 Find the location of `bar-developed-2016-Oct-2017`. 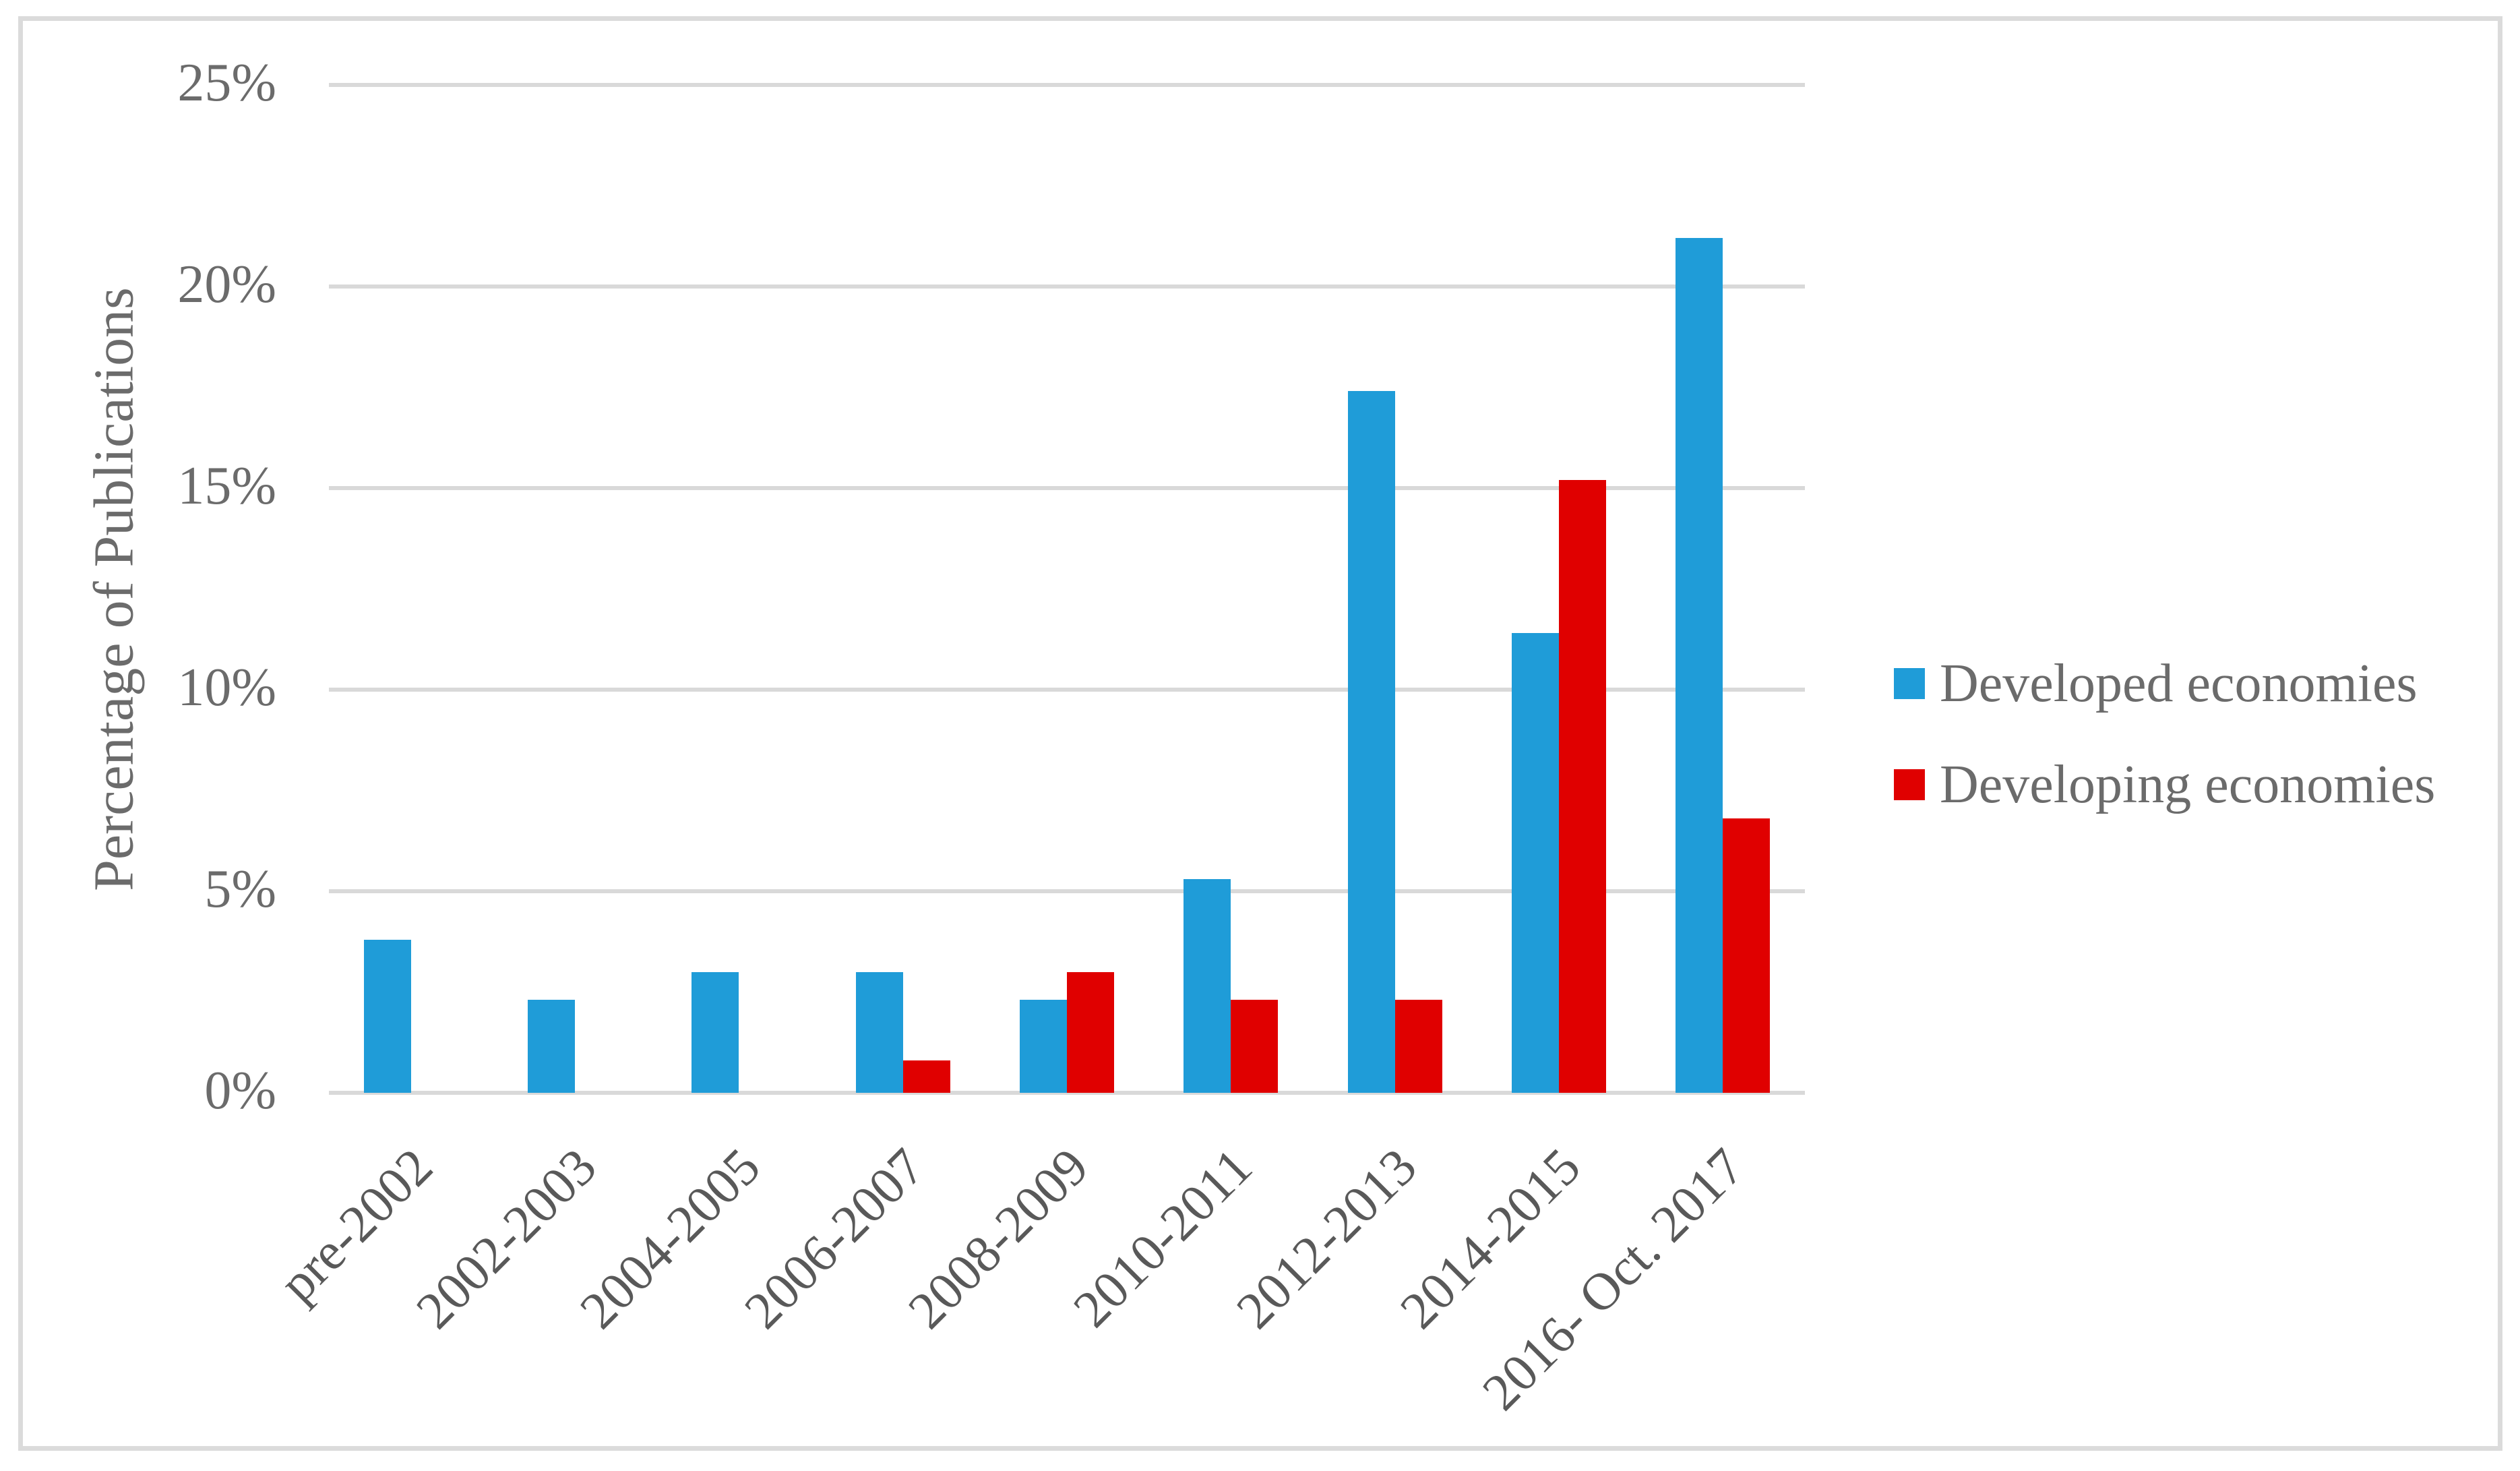

bar-developed-2016-Oct-2017 is located at coordinates (1699, 665).